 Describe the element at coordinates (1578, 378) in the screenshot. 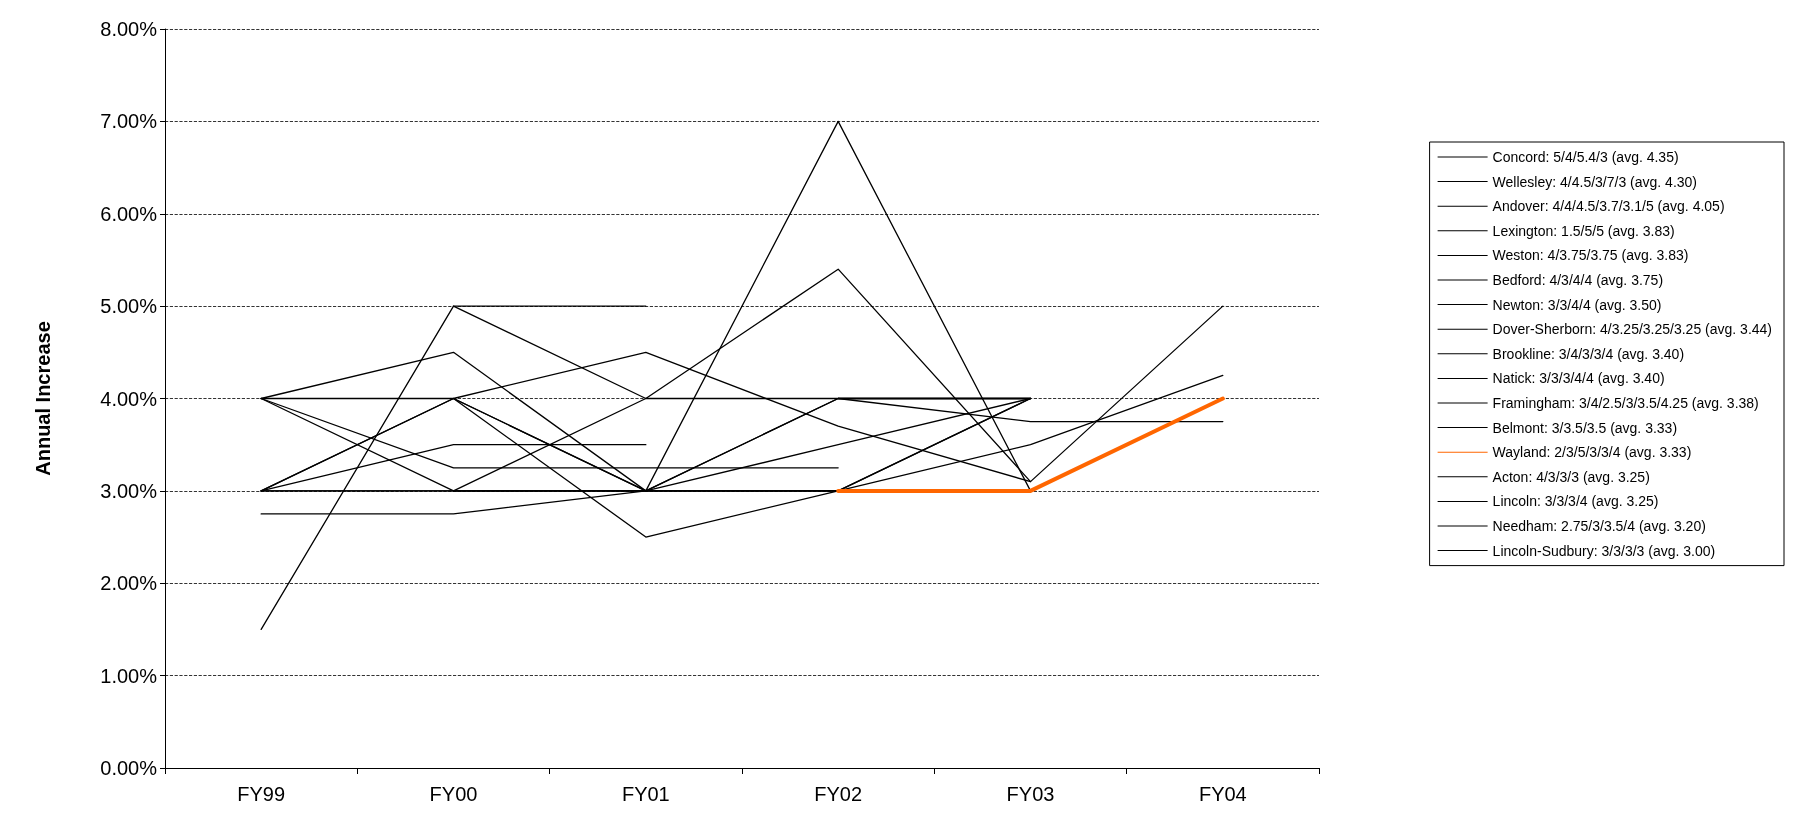

I see `legend-label: Natick: 3/3/3/4/4 (avg. 3.40)` at that location.